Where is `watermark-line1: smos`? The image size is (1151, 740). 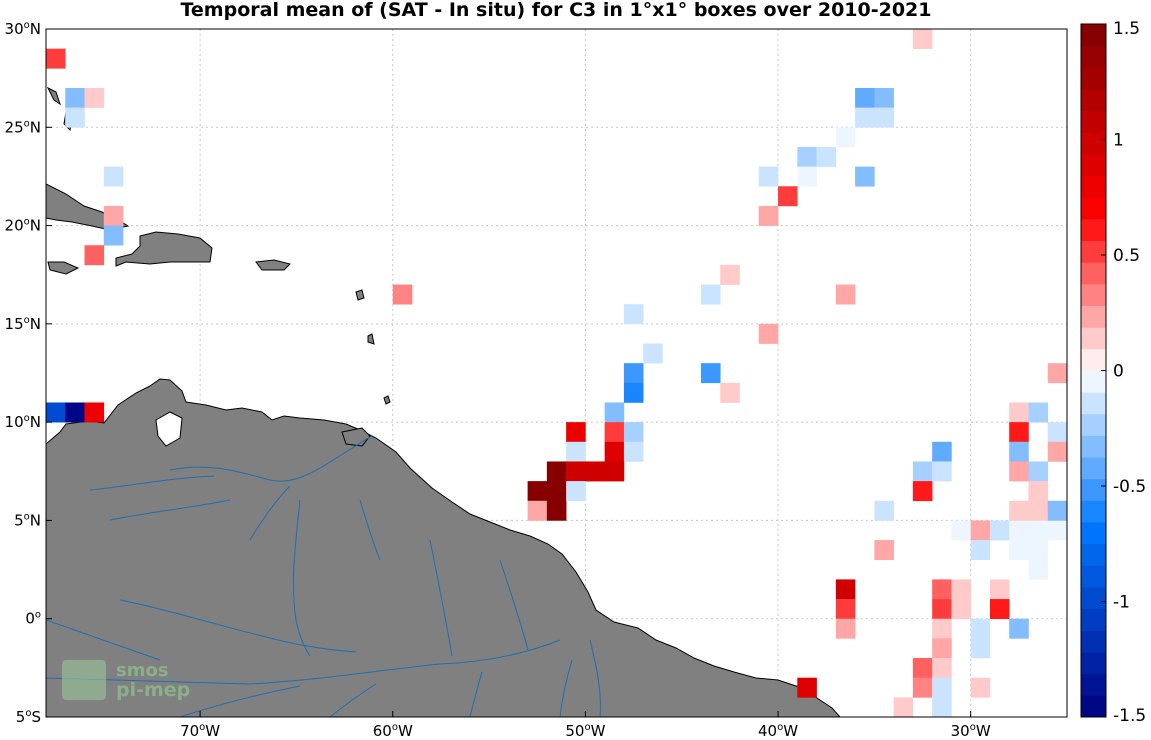 watermark-line1: smos is located at coordinates (142, 670).